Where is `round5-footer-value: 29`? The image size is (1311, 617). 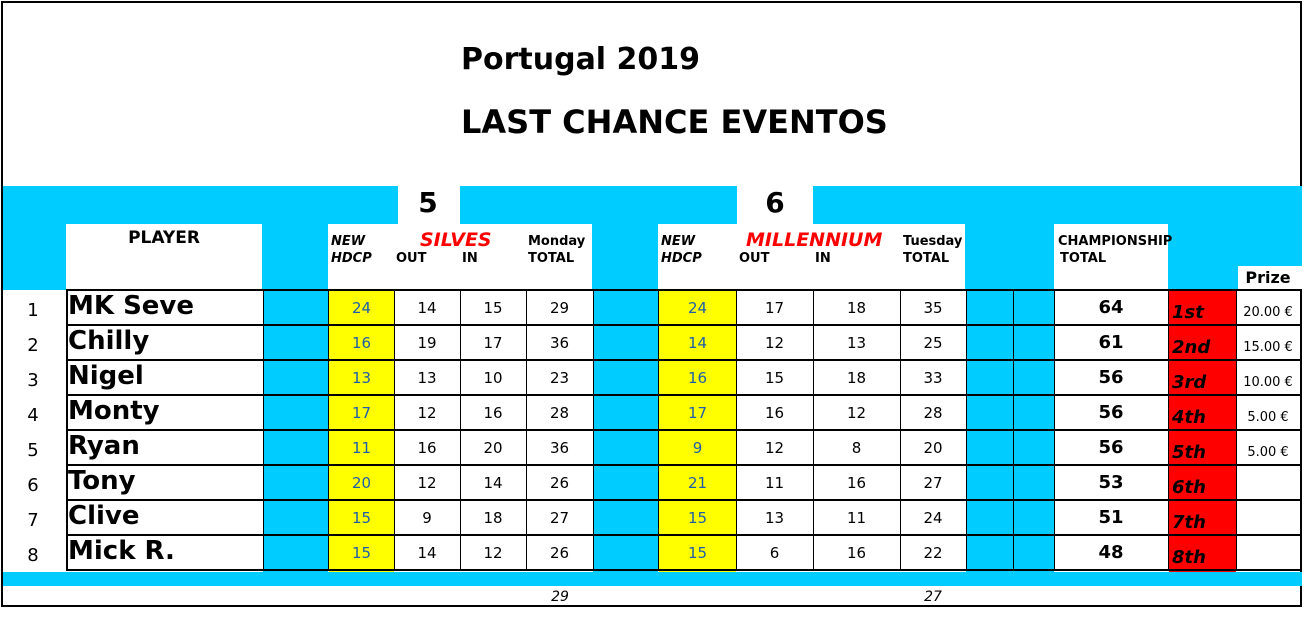 round5-footer-value: 29 is located at coordinates (560, 597).